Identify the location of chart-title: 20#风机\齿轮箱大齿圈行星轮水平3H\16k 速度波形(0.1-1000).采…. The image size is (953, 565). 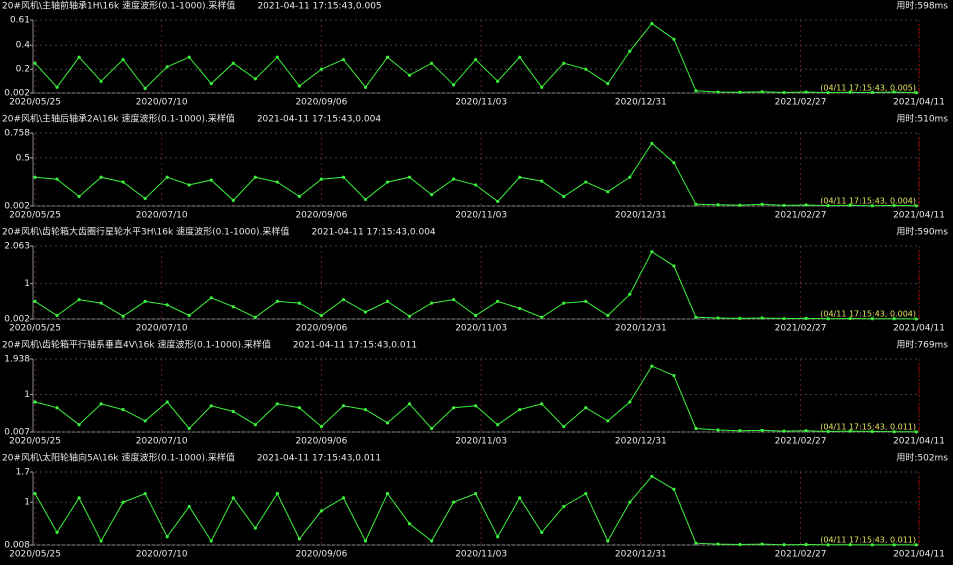
(145, 232).